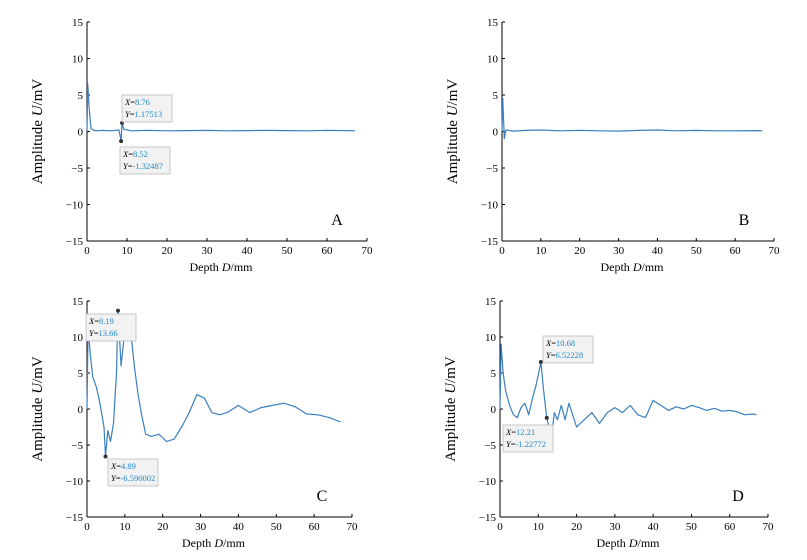  I want to click on datatip-y-line: Y=13.66, so click(103, 333).